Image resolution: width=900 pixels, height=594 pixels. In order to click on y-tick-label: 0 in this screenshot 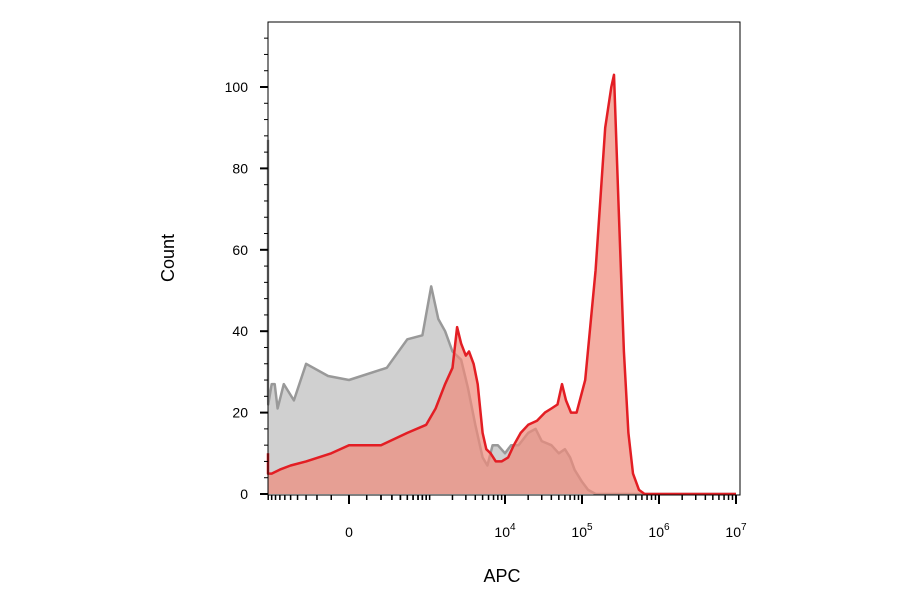, I will do `click(244, 494)`.